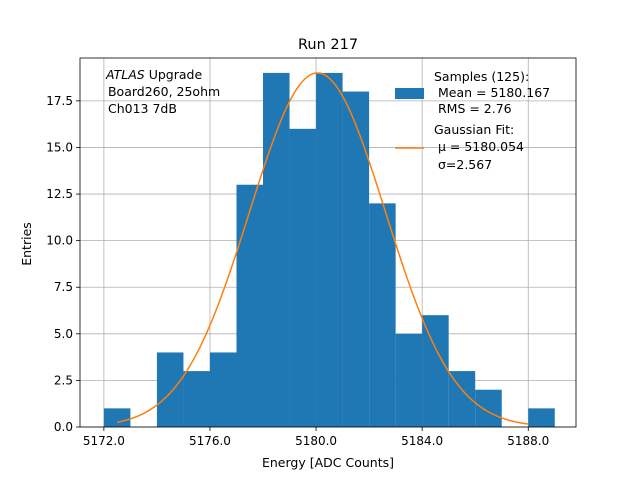  I want to click on x-axis-label: Energy [ADC Counts], so click(328, 462).